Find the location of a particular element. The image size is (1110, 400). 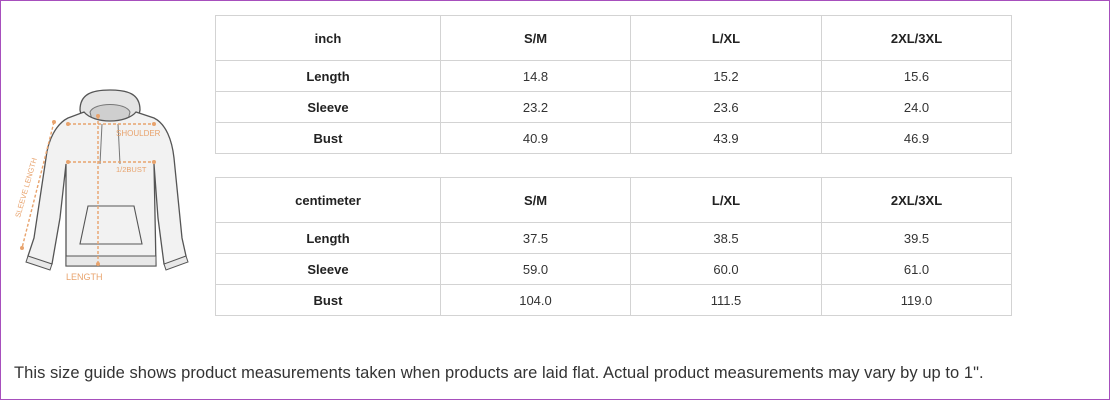

table-row: Length 14.8 15.2 15.6 is located at coordinates (613, 76).